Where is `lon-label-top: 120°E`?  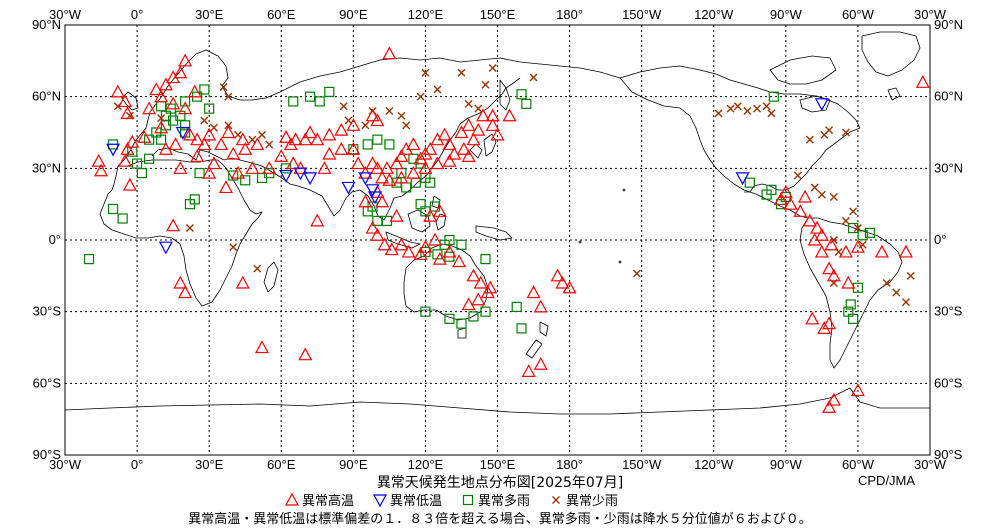
lon-label-top: 120°E is located at coordinates (426, 14).